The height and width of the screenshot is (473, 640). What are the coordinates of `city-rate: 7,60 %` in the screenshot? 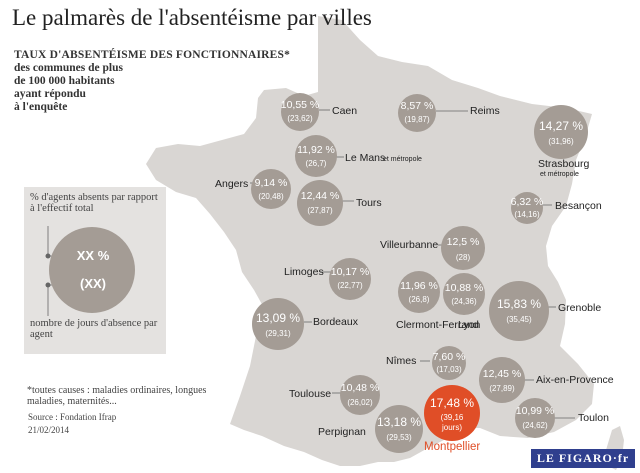 It's located at (449, 357).